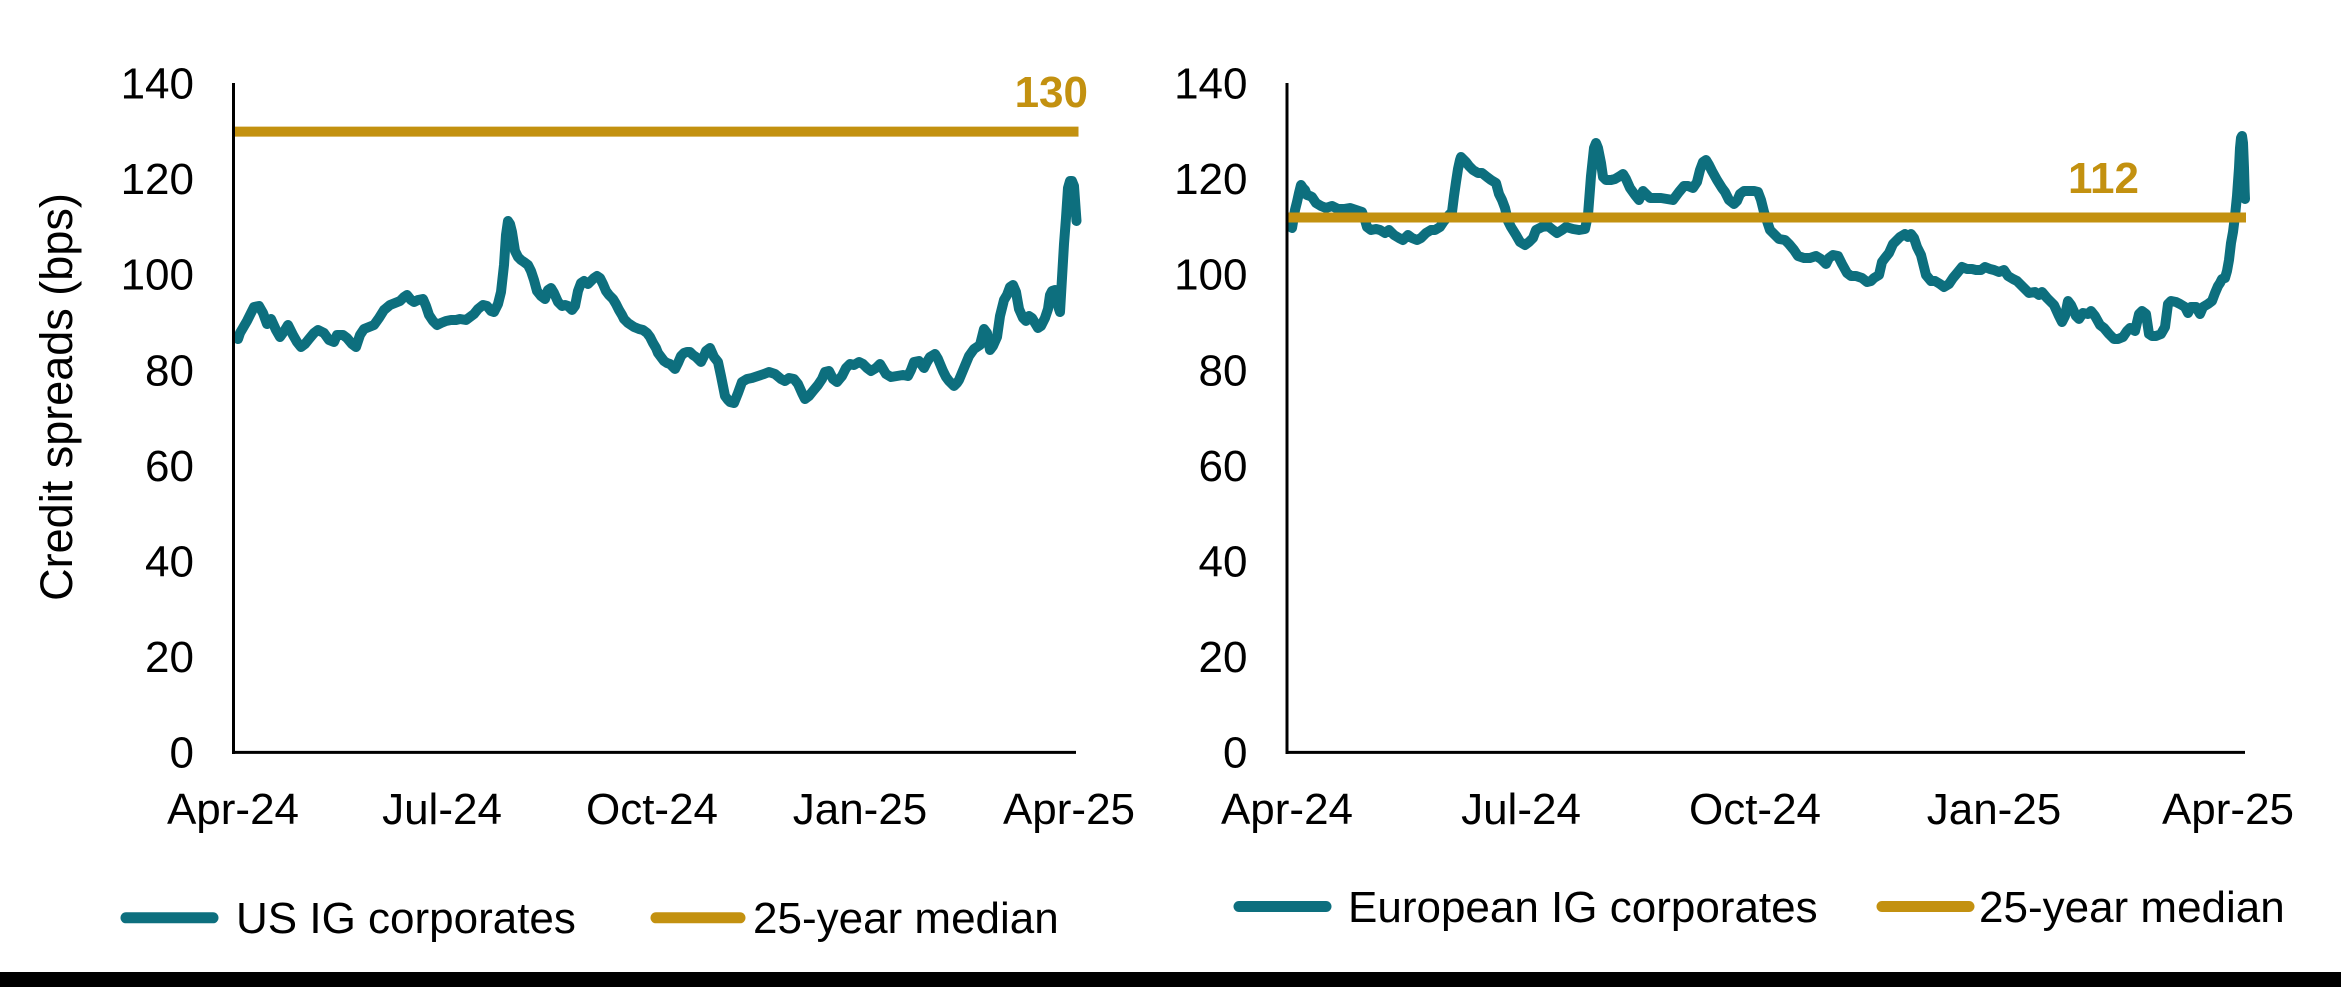 This screenshot has height=987, width=2341. What do you see at coordinates (406, 918) in the screenshot?
I see `svg-text: US IG corporates` at bounding box center [406, 918].